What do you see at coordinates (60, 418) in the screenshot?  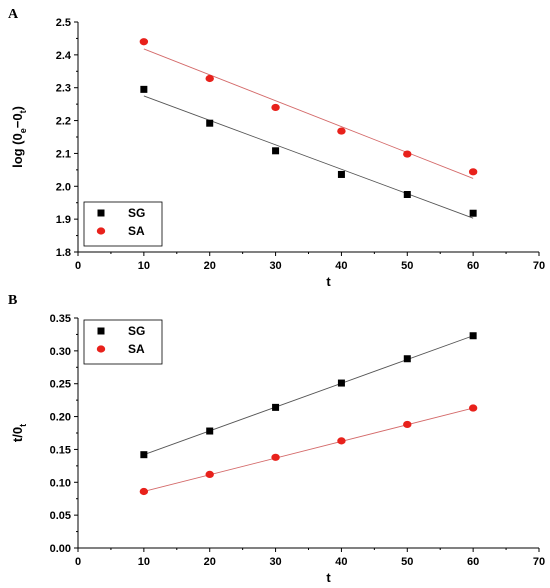 I see `y-tick-label: 0.20` at bounding box center [60, 418].